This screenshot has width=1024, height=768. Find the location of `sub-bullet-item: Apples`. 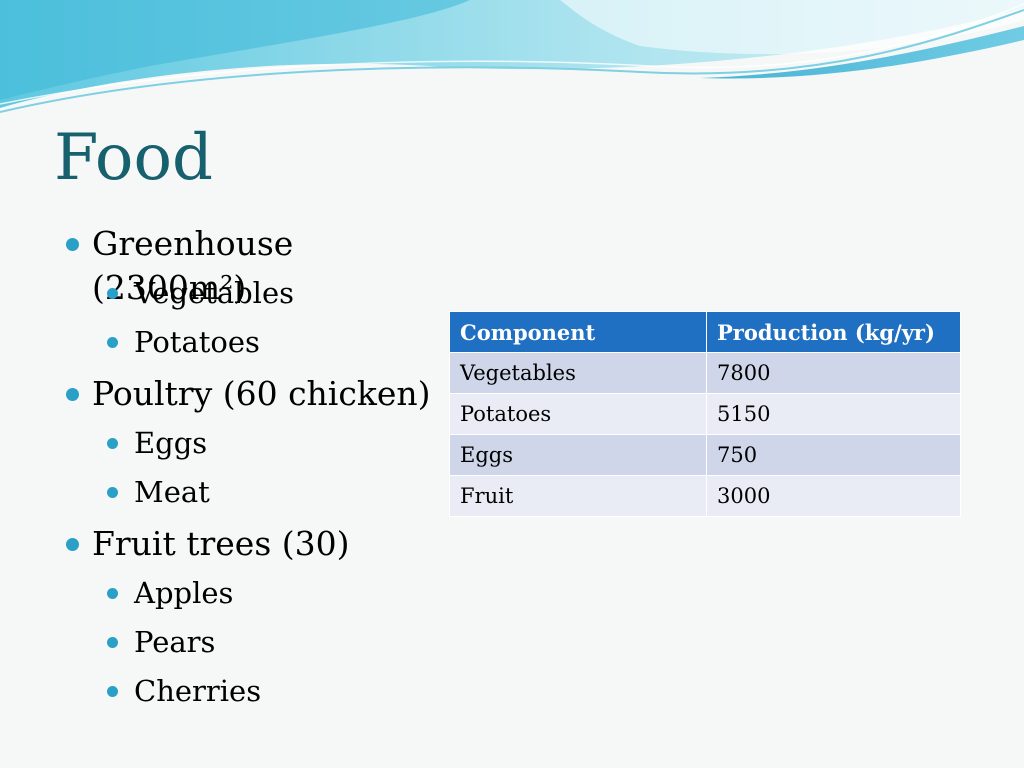

sub-bullet-item: Apples is located at coordinates (252, 593).